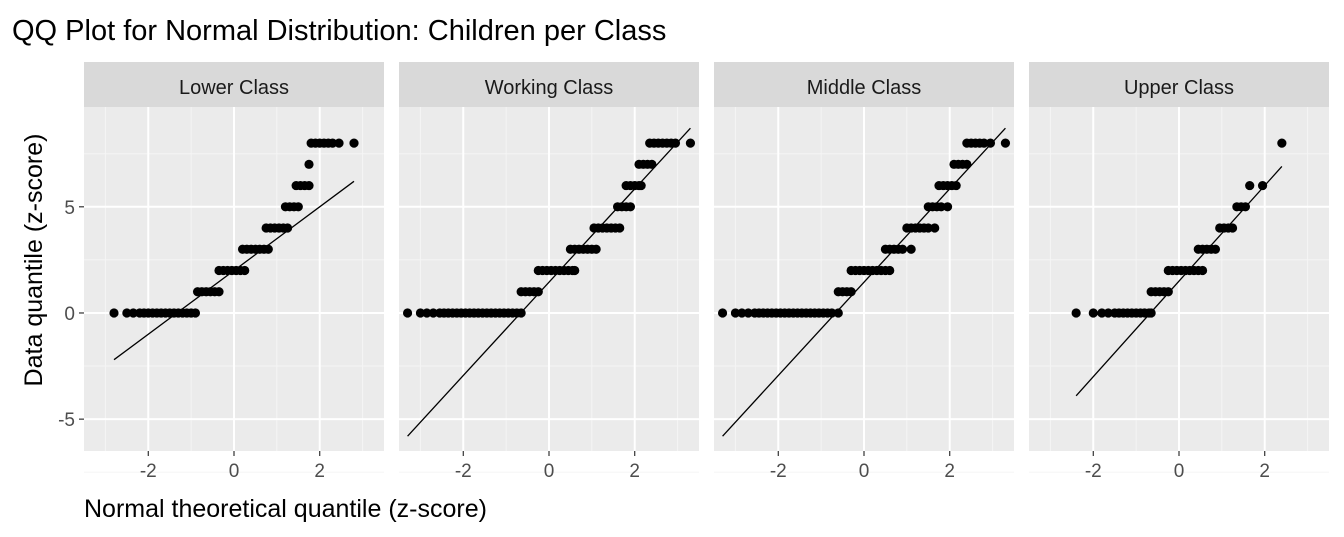 Image resolution: width=1344 pixels, height=537 pixels. What do you see at coordinates (549, 88) in the screenshot?
I see `facet-strip-label: Working Class` at bounding box center [549, 88].